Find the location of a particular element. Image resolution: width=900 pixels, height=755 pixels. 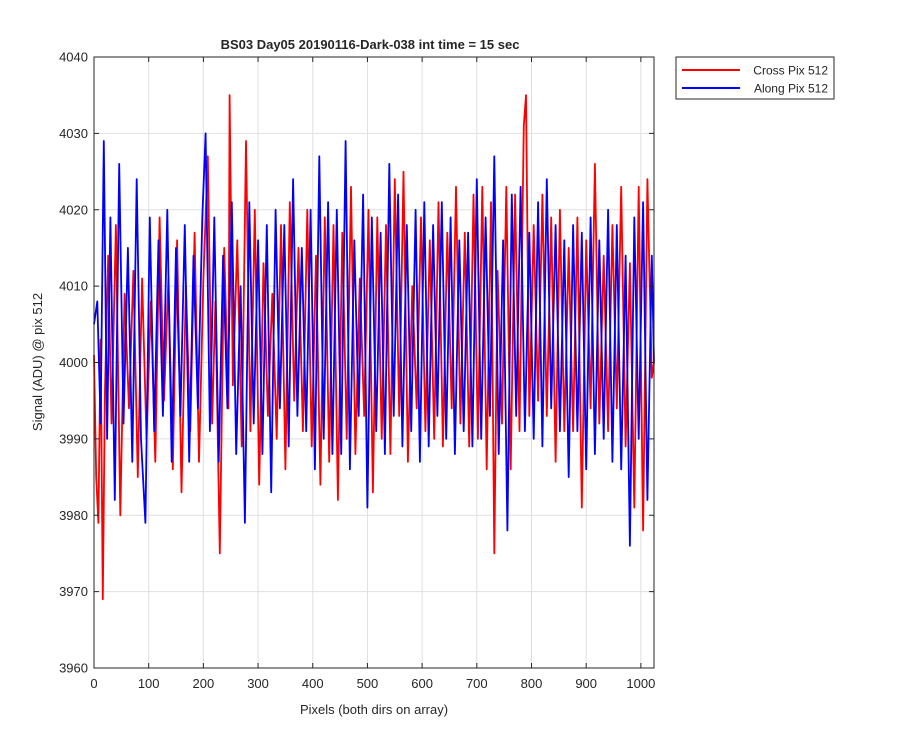

legend-box is located at coordinates (755, 78).